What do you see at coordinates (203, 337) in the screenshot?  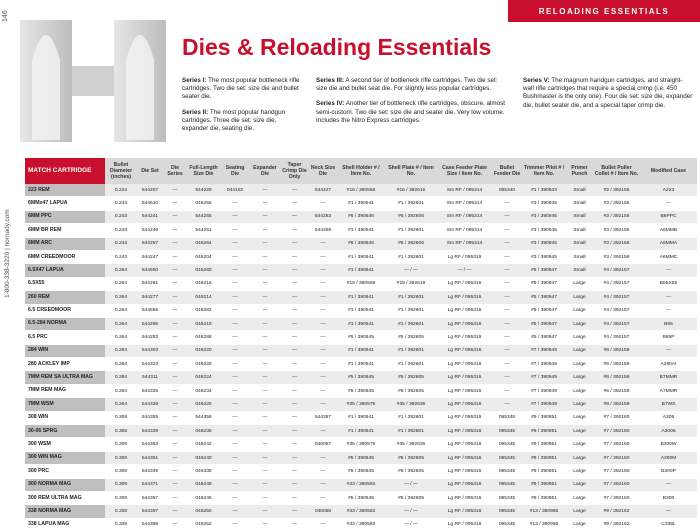 I see `table-cell: 046288` at bounding box center [203, 337].